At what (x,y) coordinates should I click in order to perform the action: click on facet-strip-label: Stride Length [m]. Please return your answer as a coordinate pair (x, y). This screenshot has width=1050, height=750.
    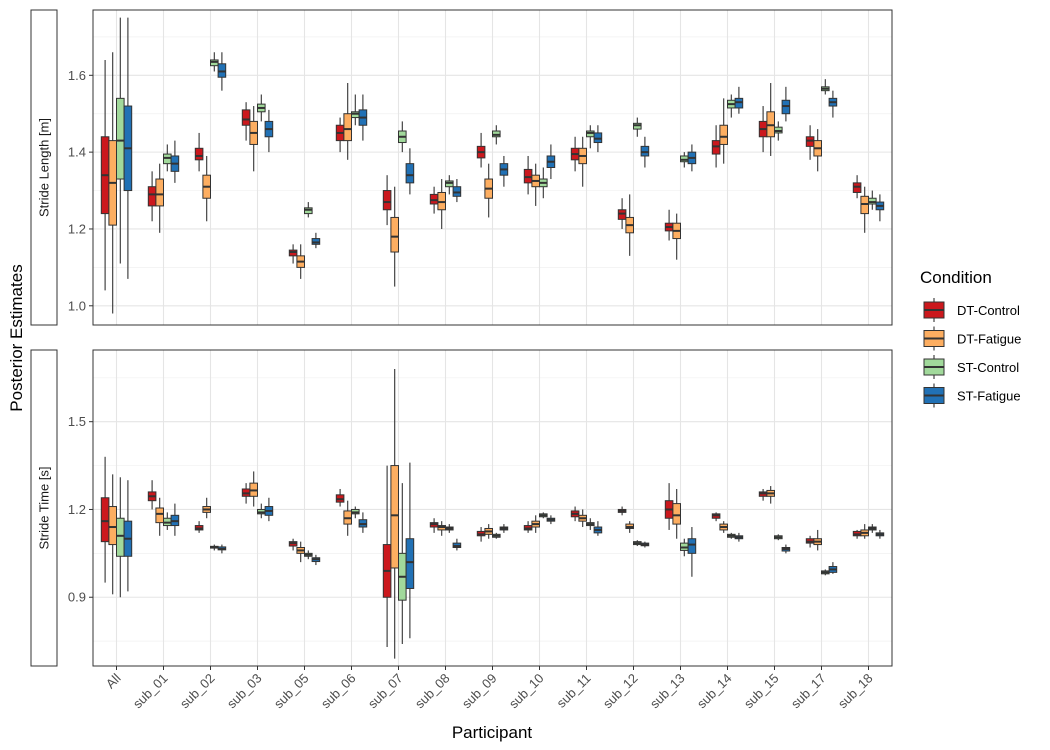
    Looking at the image, I should click on (44, 167).